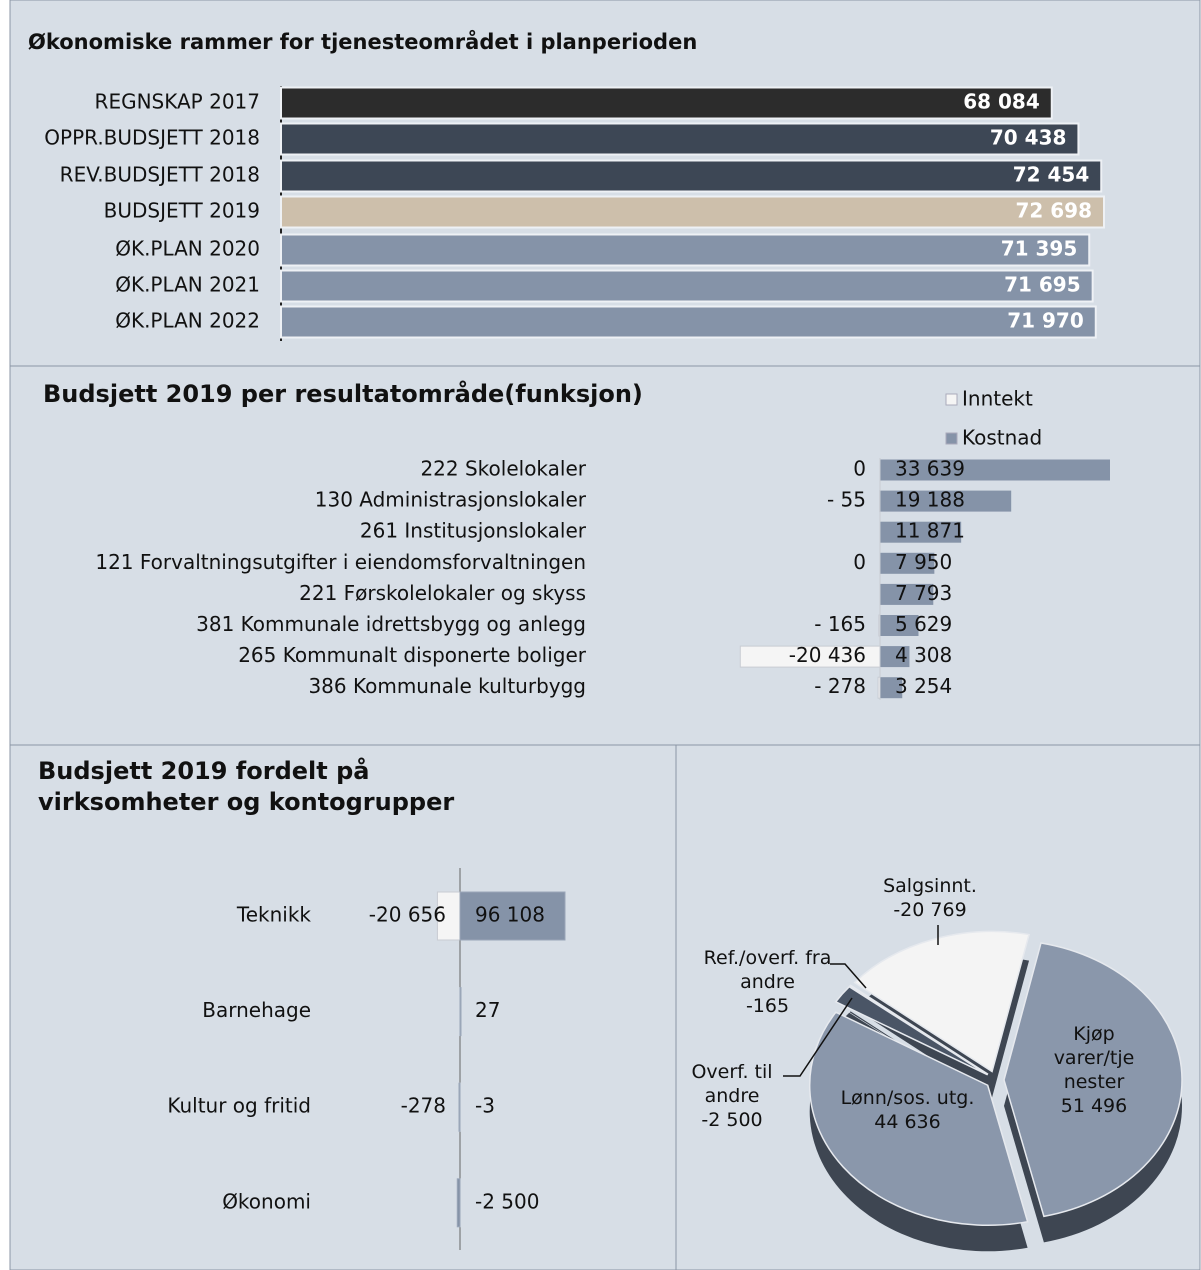 Image resolution: width=1201 pixels, height=1270 pixels. Describe the element at coordinates (1094, 1058) in the screenshot. I see `pie-label: Kjøp varer/tjenester` at that location.